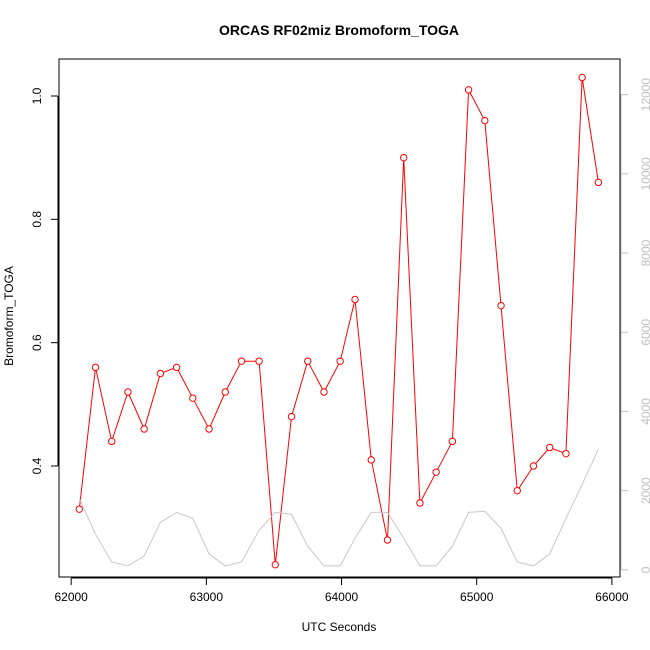  Describe the element at coordinates (338, 507) in the screenshot. I see `secondary-series-line` at that location.